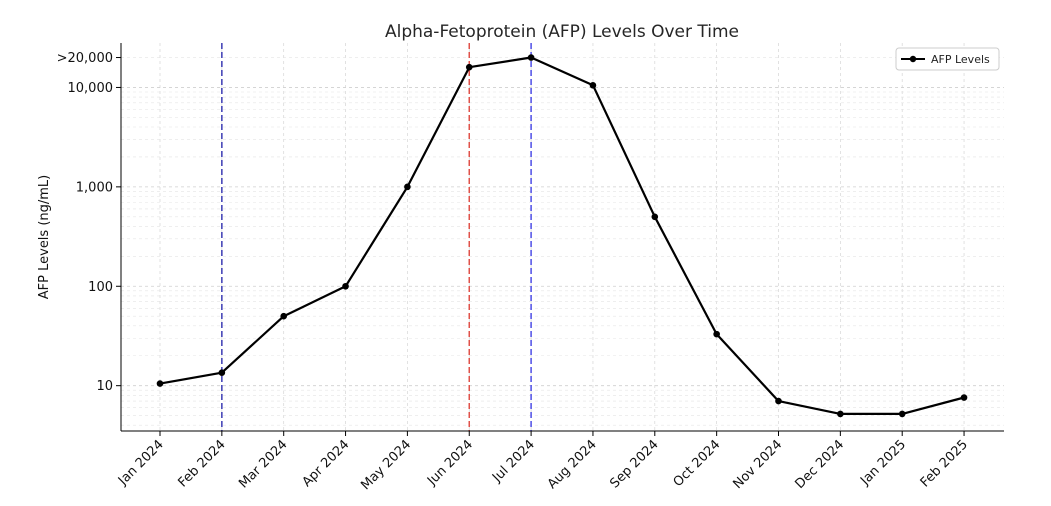 Image resolution: width=1051 pixels, height=506 pixels. I want to click on legend-box, so click(947, 59).